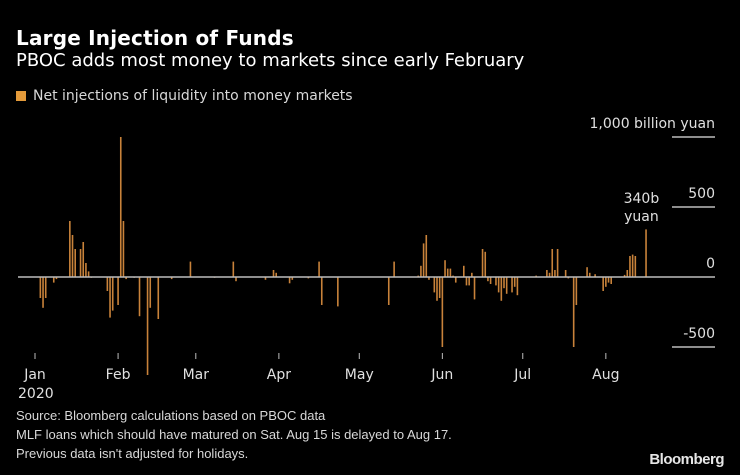 The height and width of the screenshot is (475, 740). Describe the element at coordinates (441, 375) in the screenshot. I see `x-tick-label: Jun` at that location.